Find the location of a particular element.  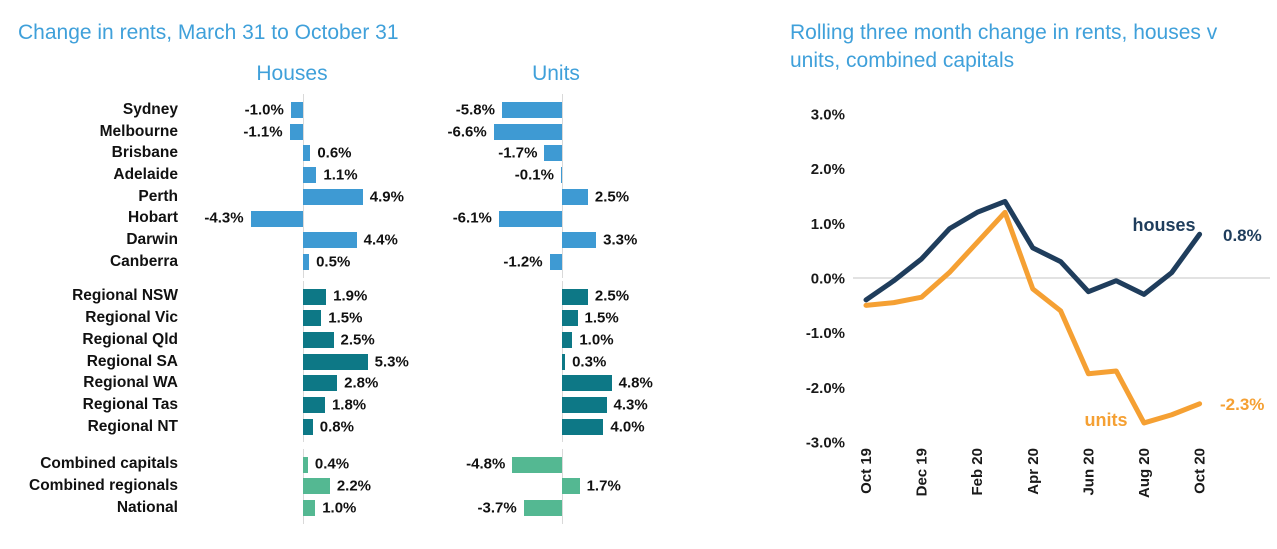

houses-cell: 1.5% is located at coordinates (315, 318).